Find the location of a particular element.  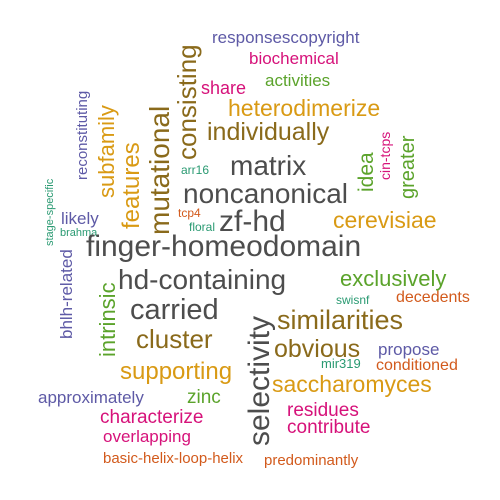

word-mir319: mir319 is located at coordinates (341, 363).